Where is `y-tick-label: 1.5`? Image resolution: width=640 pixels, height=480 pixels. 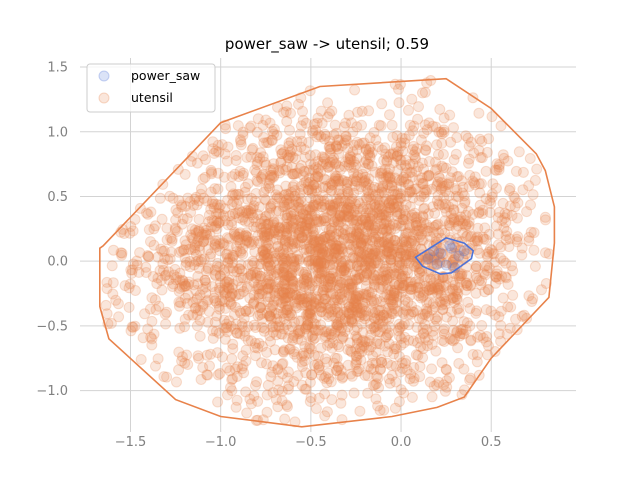 y-tick-label: 1.5 is located at coordinates (57, 68).